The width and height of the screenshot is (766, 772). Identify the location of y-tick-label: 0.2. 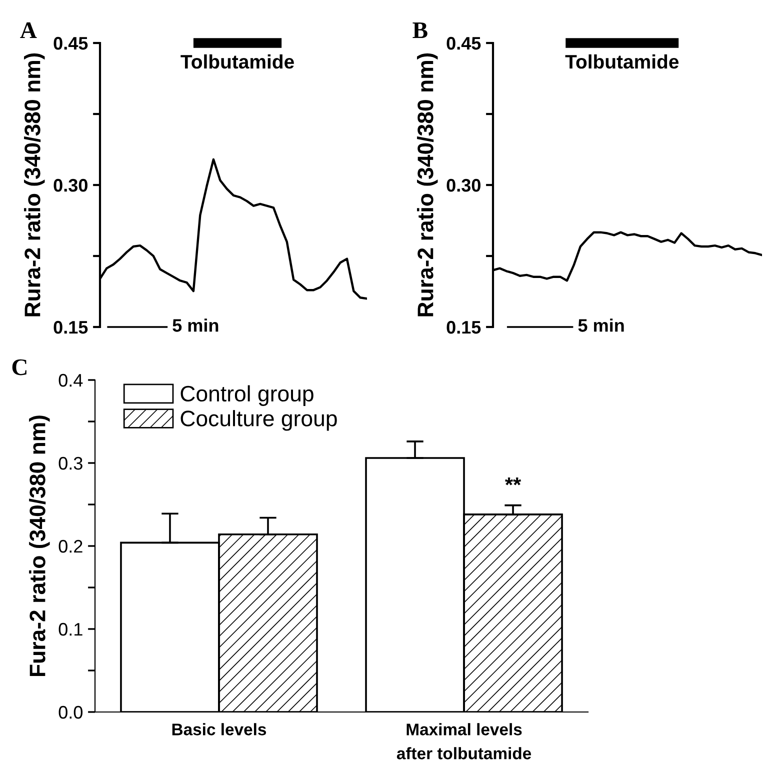
(70, 546).